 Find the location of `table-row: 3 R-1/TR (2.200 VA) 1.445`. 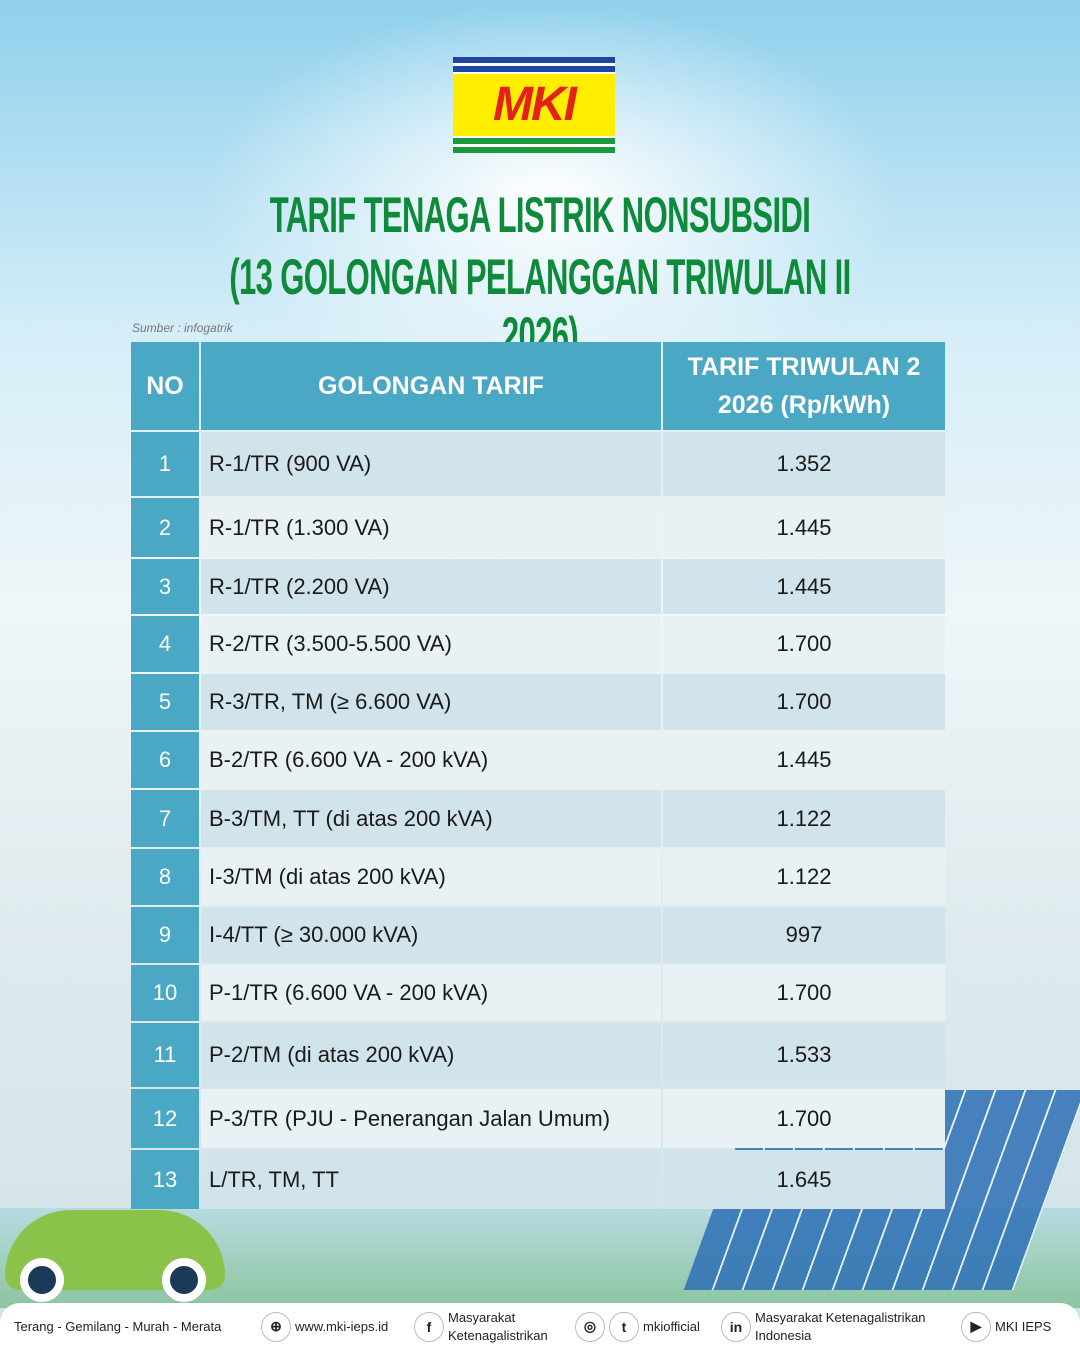

table-row: 3 R-1/TR (2.200 VA) 1.445 is located at coordinates (538, 586).